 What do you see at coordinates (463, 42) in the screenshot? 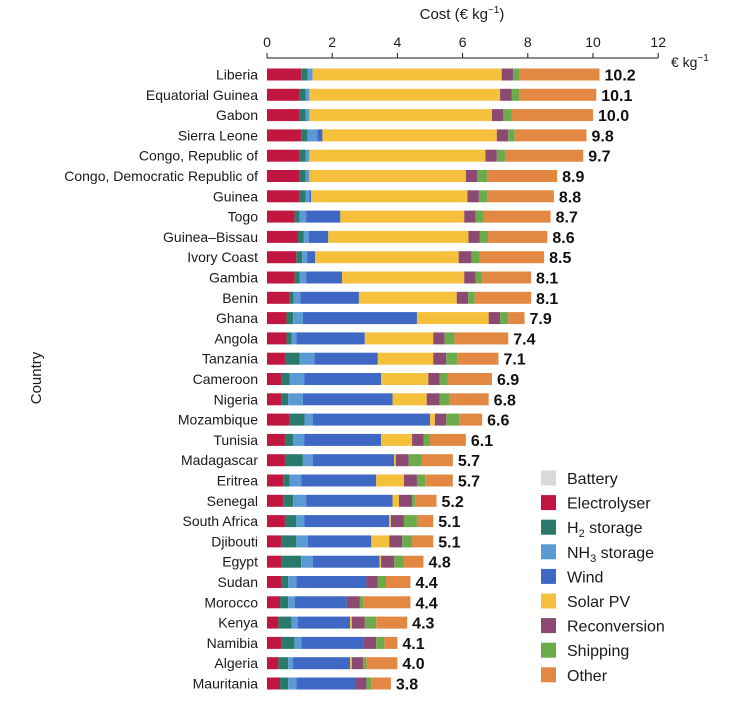
I see `x-tick-label: 6` at bounding box center [463, 42].